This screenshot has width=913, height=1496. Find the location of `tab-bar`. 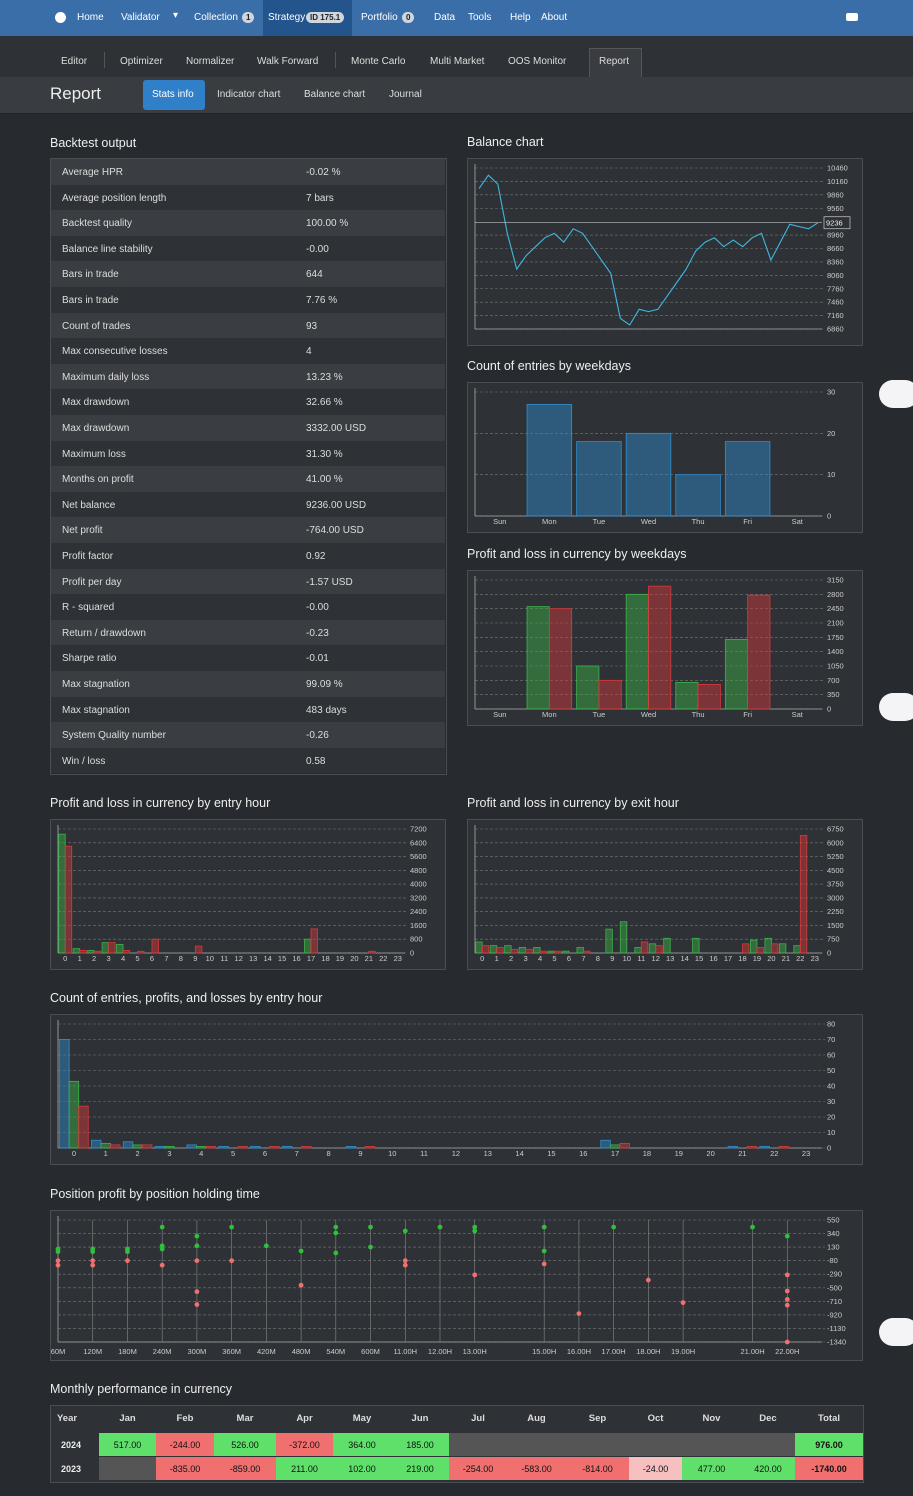

tab-bar is located at coordinates (456, 57).